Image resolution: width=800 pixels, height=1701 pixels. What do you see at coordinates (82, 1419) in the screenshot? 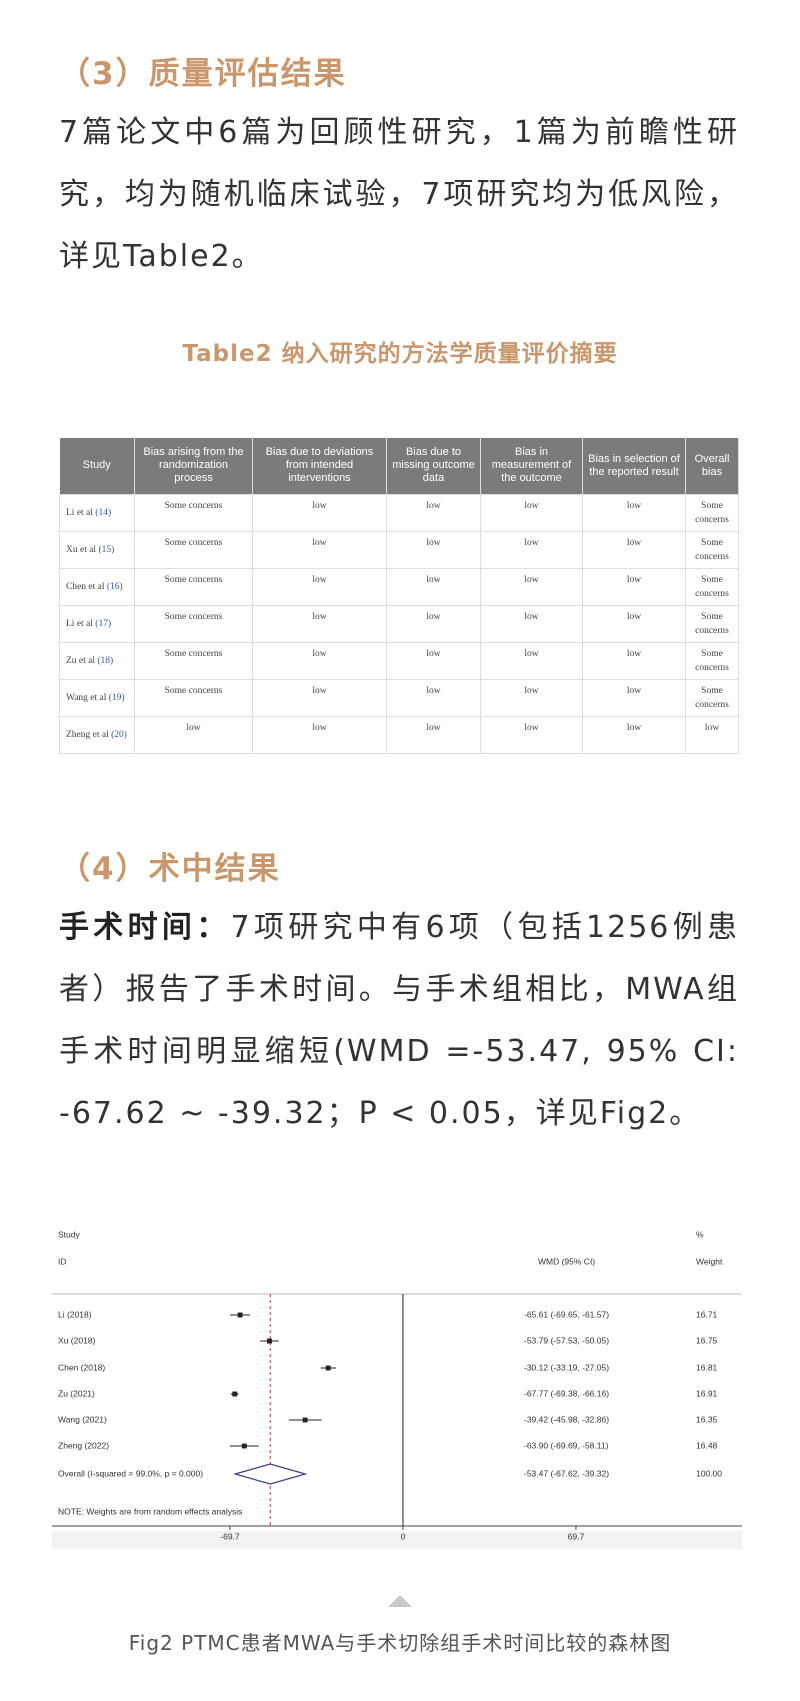
I see `study-label: Wang (2021)` at bounding box center [82, 1419].